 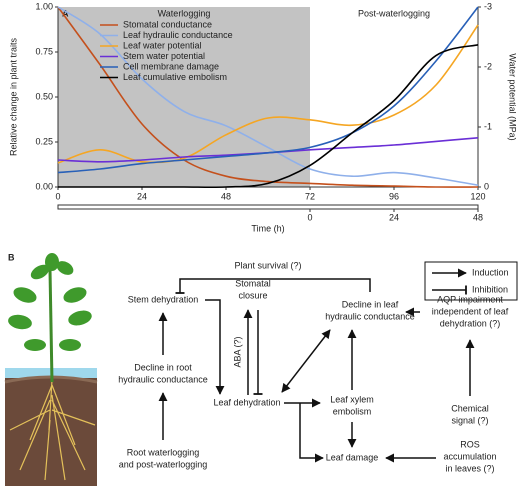 I want to click on x-axis-label: Time (h), so click(x=267, y=228).